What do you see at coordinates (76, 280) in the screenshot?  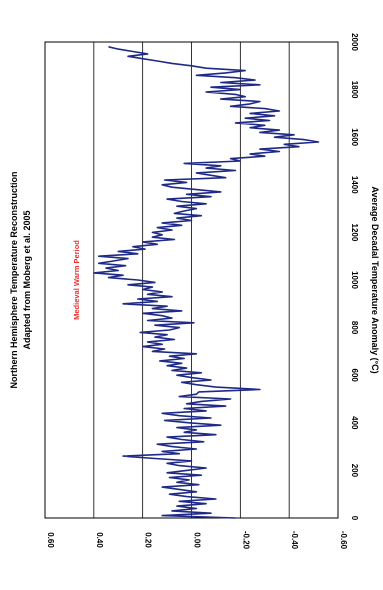 I see `annotation-medieval-warm-period: Medieval Warm Period` at bounding box center [76, 280].